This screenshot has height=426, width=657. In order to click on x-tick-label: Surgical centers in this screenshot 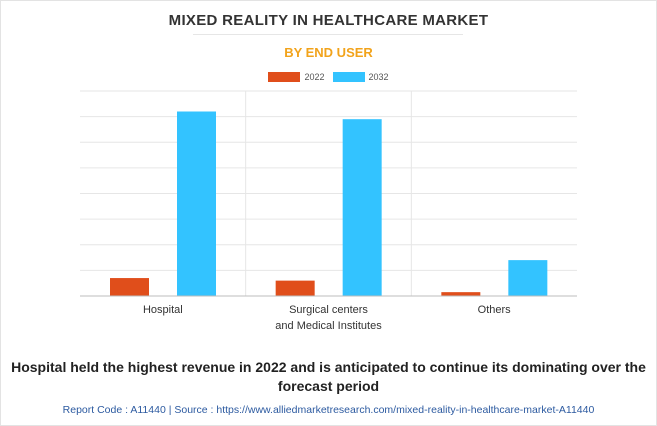, I will do `click(328, 310)`.